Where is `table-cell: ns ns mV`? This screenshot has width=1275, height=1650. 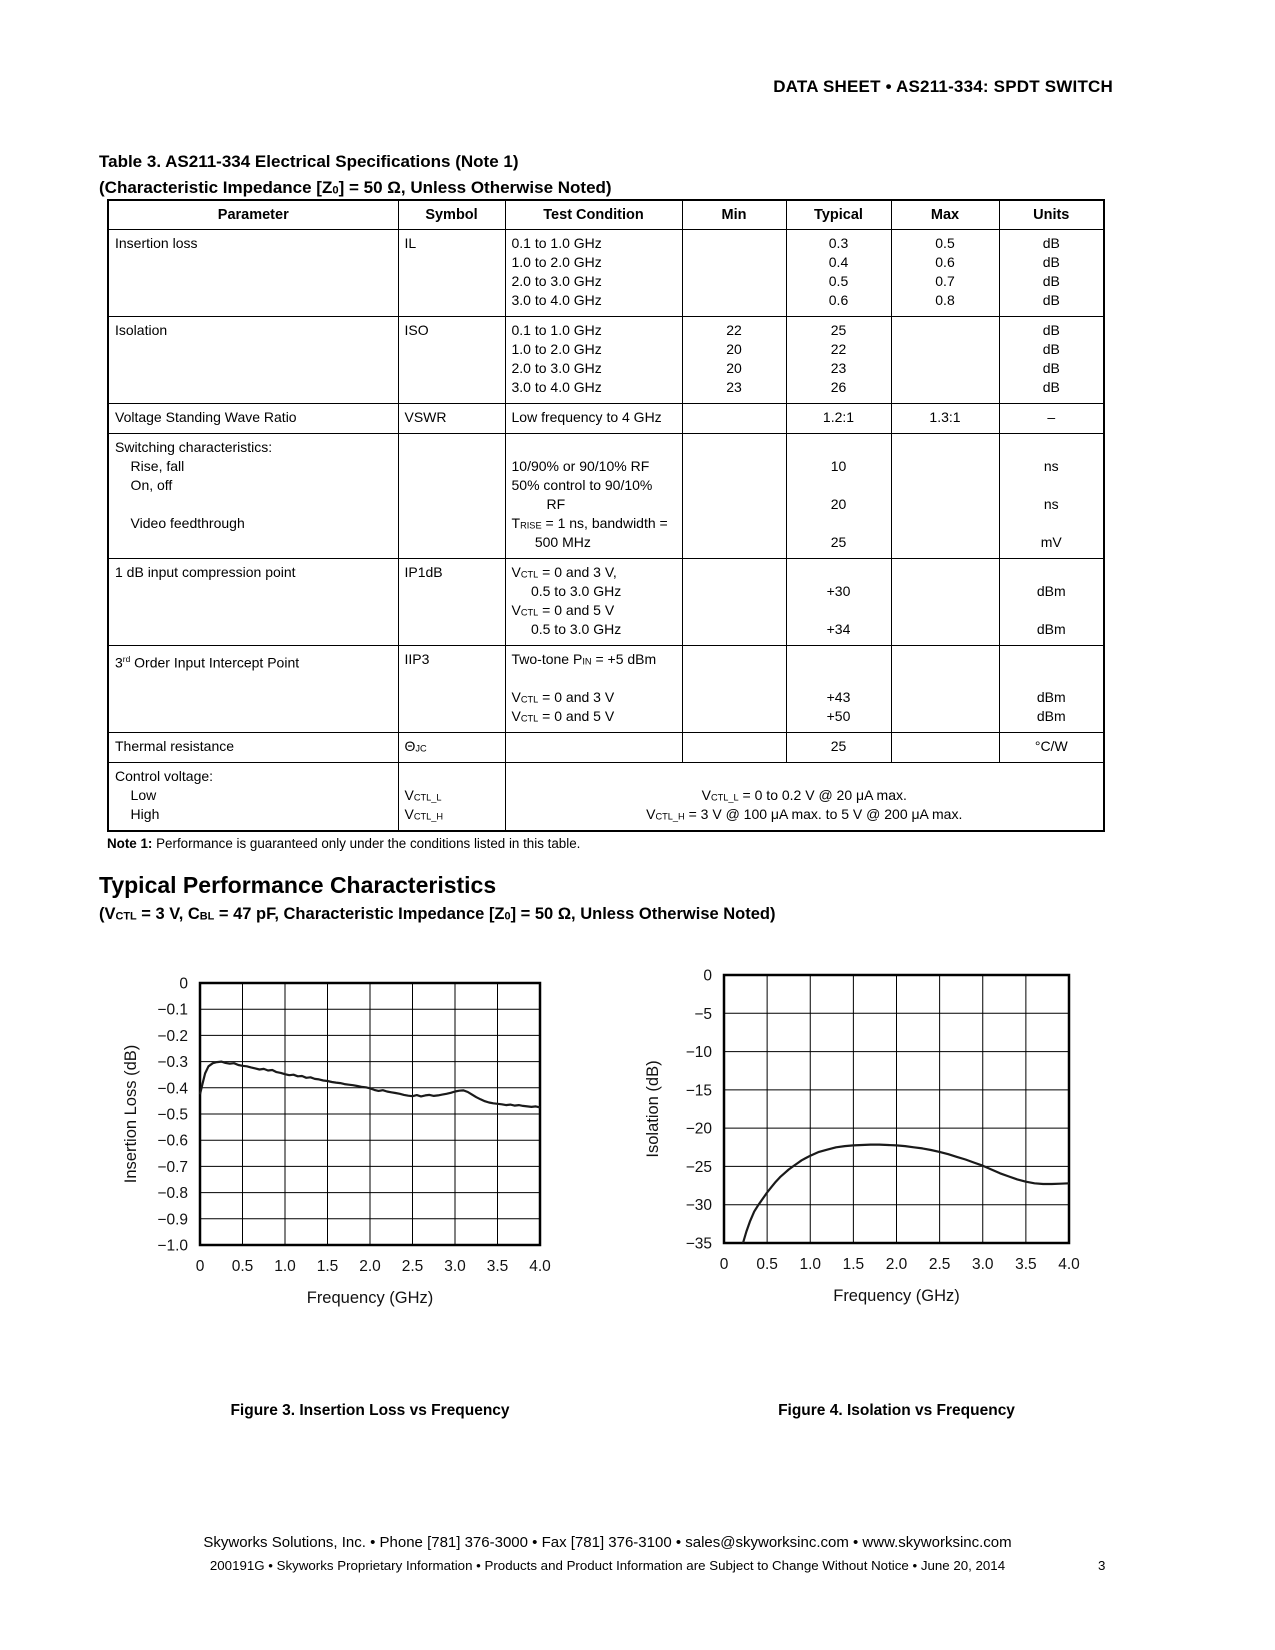 table-cell: ns ns mV is located at coordinates (1051, 496).